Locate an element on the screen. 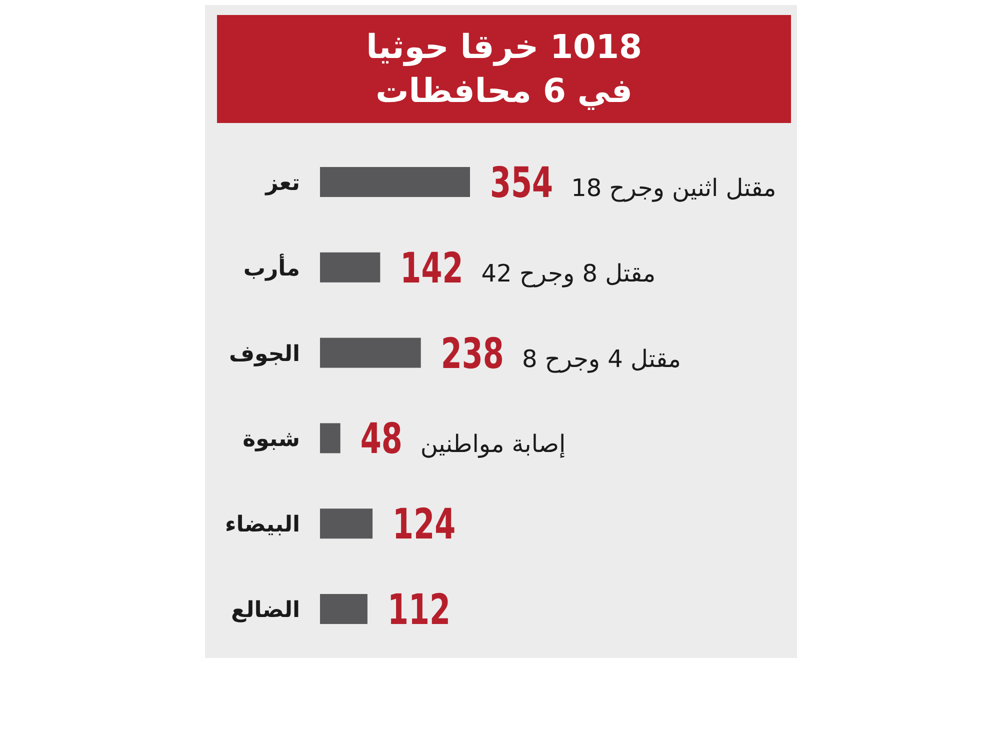  value-label: 238 is located at coordinates (472, 353).